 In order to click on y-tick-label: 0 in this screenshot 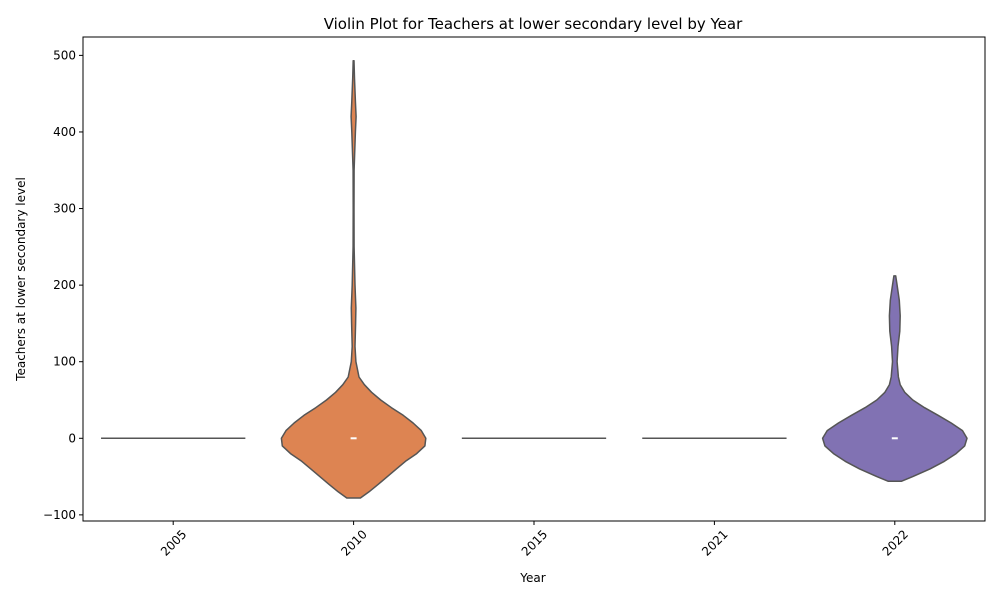, I will do `click(72, 438)`.